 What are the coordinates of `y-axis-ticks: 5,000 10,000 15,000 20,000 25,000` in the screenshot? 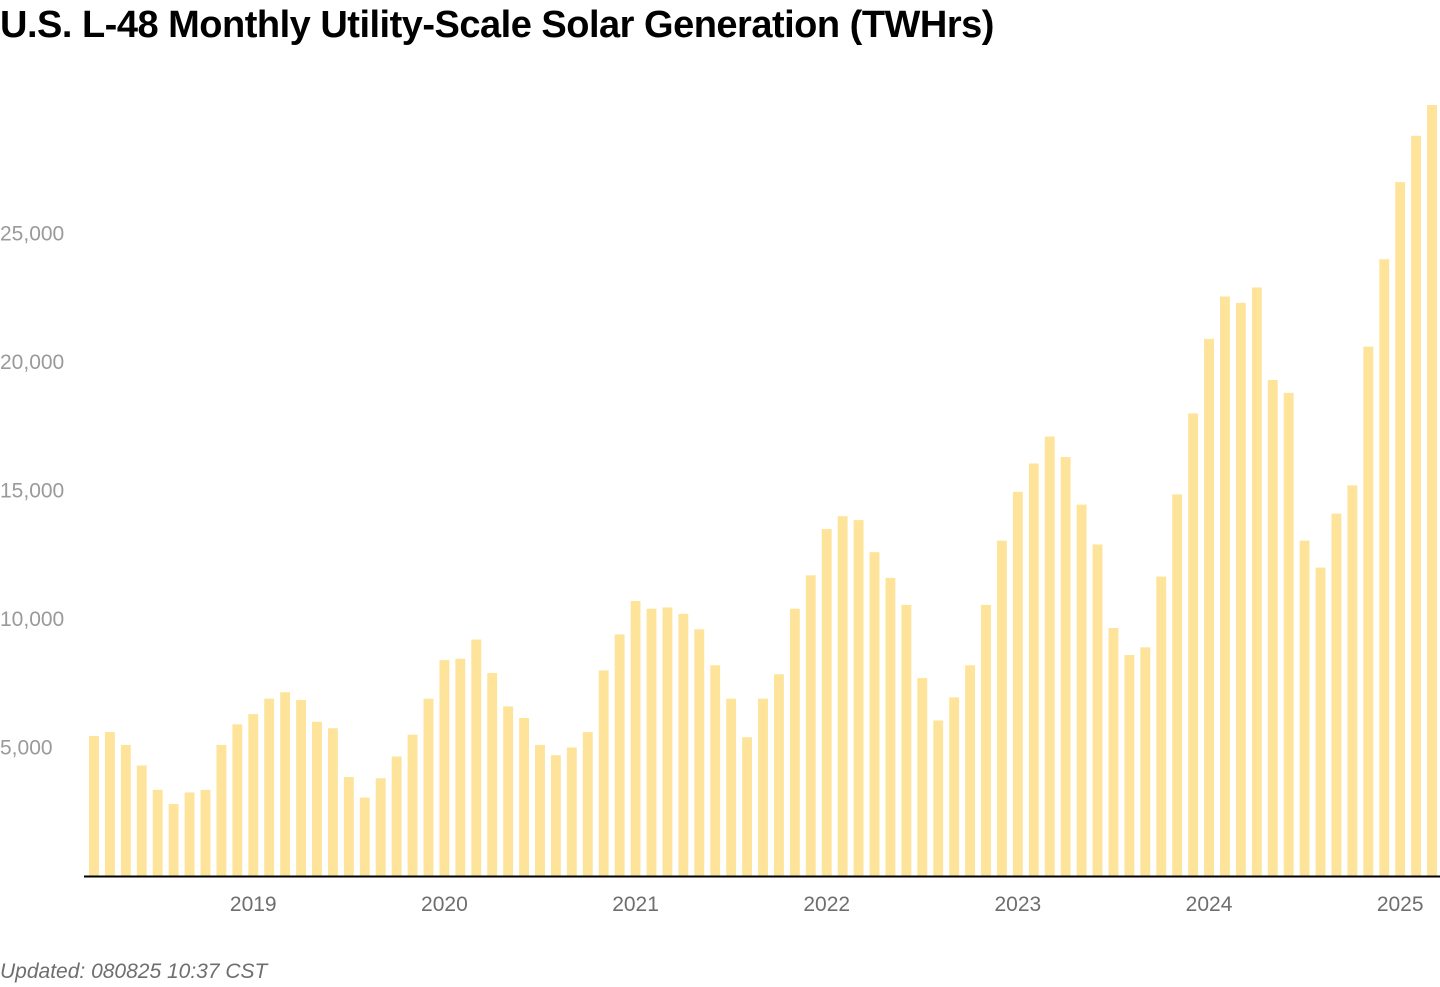 It's located at (32, 491).